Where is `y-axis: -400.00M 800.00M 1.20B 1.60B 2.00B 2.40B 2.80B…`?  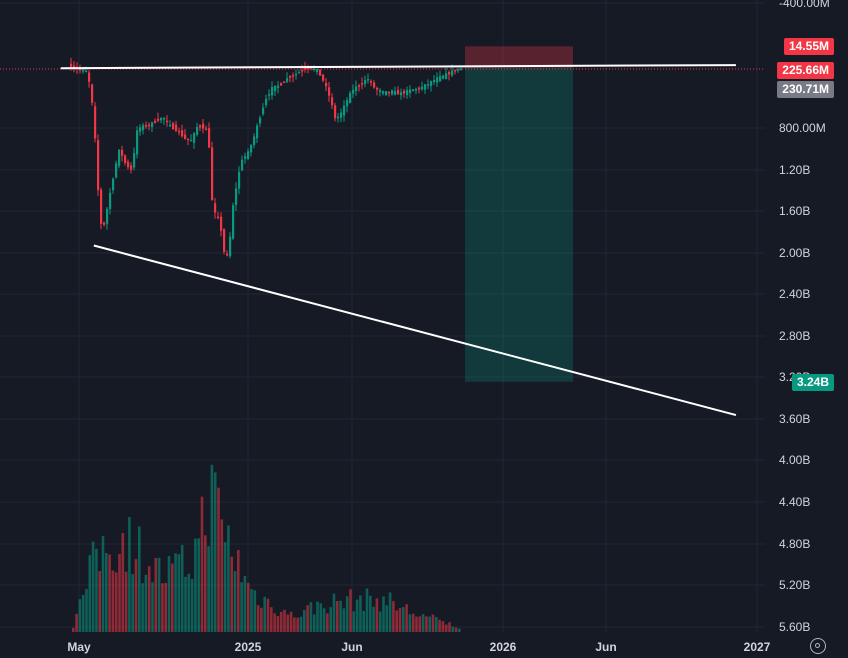 y-axis: -400.00M 800.00M 1.20B 1.60B 2.00B 2.40B 2.80B… is located at coordinates (804, 317).